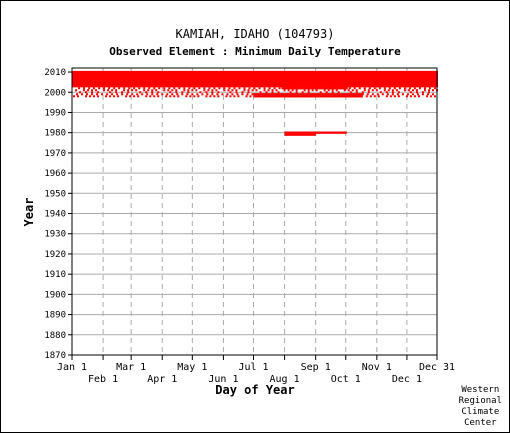 The image size is (510, 433). I want to click on x-tick-label: Jun 1, so click(223, 379).